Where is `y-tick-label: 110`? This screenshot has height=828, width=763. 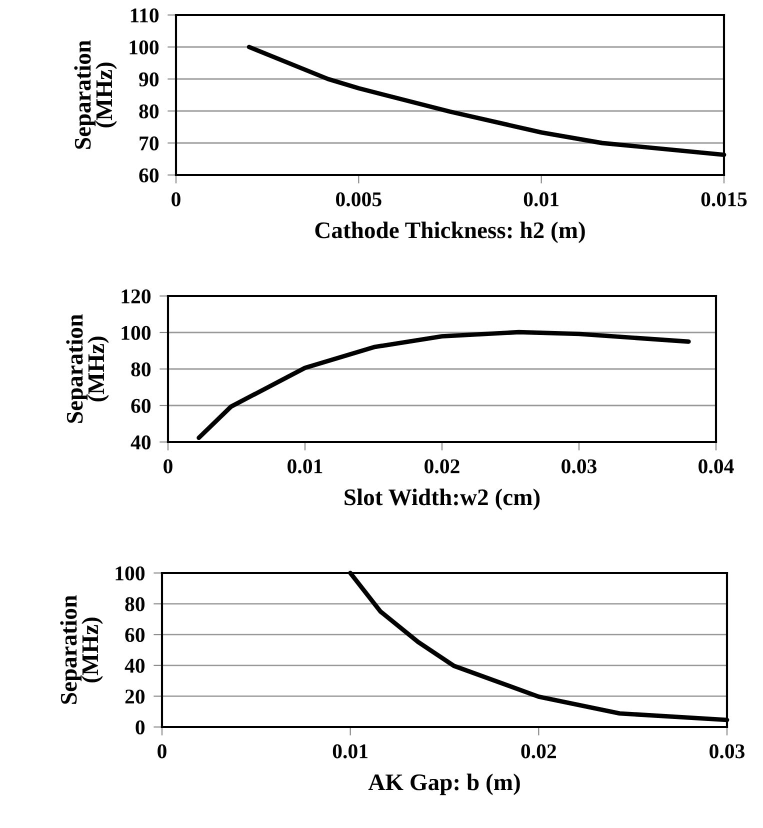
y-tick-label: 110 is located at coordinates (144, 15).